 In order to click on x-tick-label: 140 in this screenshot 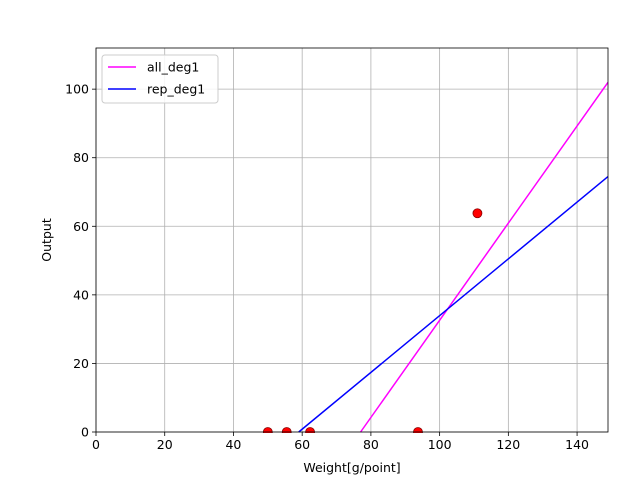, I will do `click(577, 444)`.